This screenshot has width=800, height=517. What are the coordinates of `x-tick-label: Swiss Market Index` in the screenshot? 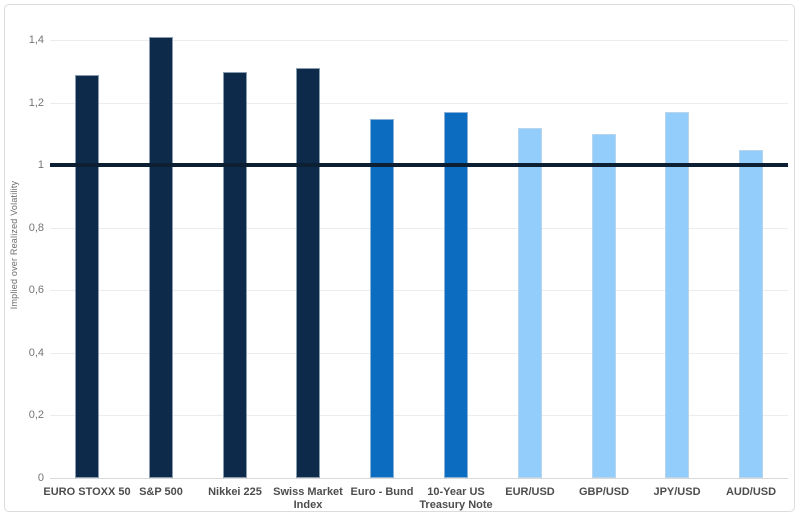 It's located at (308, 499).